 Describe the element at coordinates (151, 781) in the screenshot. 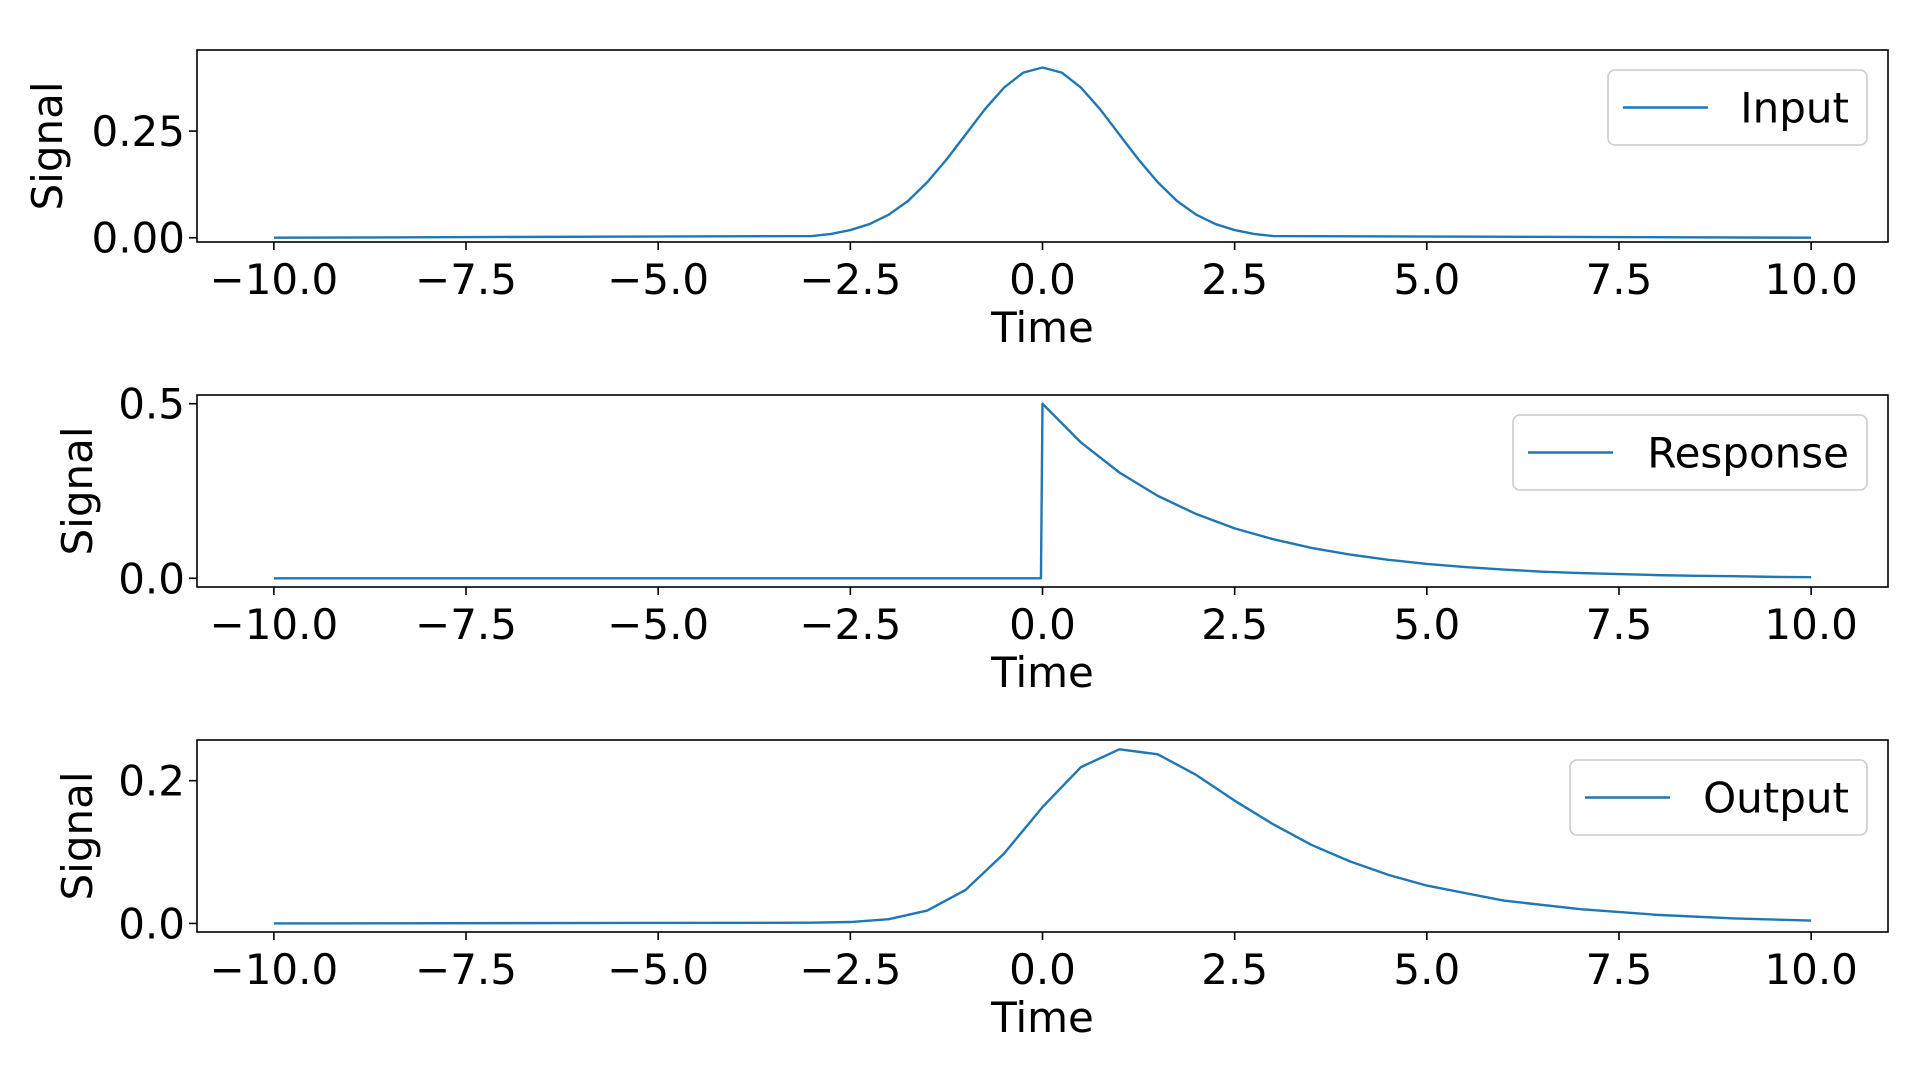

I see `y-tick-label: 0.2` at that location.